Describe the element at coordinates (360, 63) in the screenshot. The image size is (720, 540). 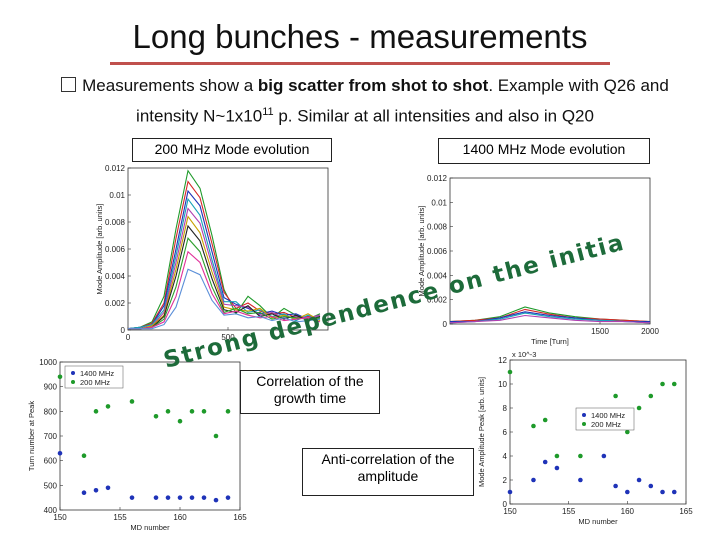
I see `title-underline` at that location.